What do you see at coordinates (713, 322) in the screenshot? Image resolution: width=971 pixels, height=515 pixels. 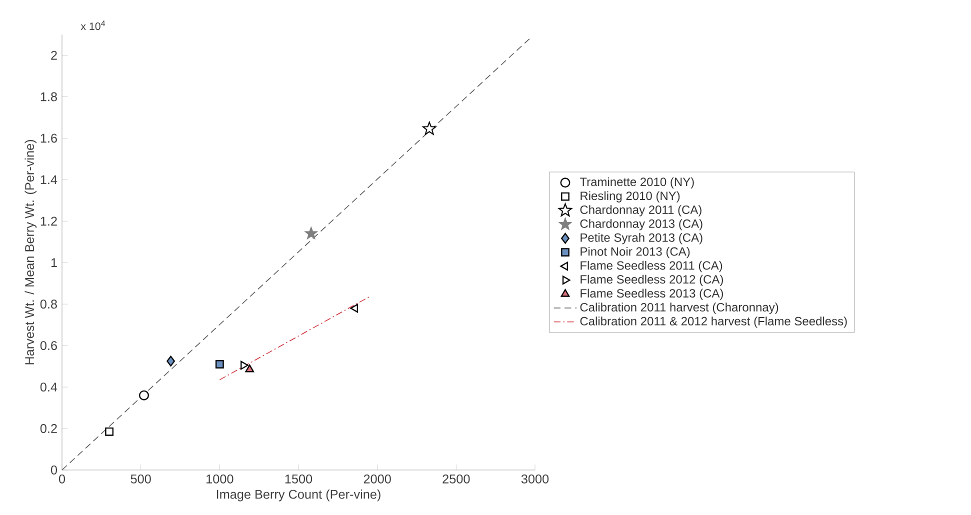 I see `legend-label: Calibration 2011 & 2012 harvest (Flame Seedless)` at bounding box center [713, 322].